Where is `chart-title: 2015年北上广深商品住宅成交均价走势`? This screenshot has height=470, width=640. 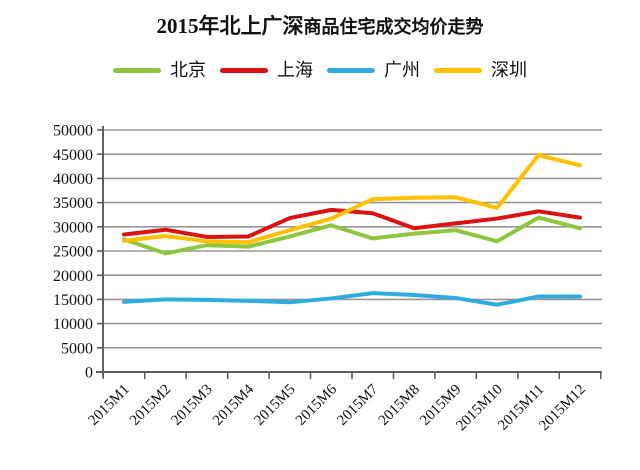 chart-title: 2015年北上广深商品住宅成交均价走势 is located at coordinates (320, 25).